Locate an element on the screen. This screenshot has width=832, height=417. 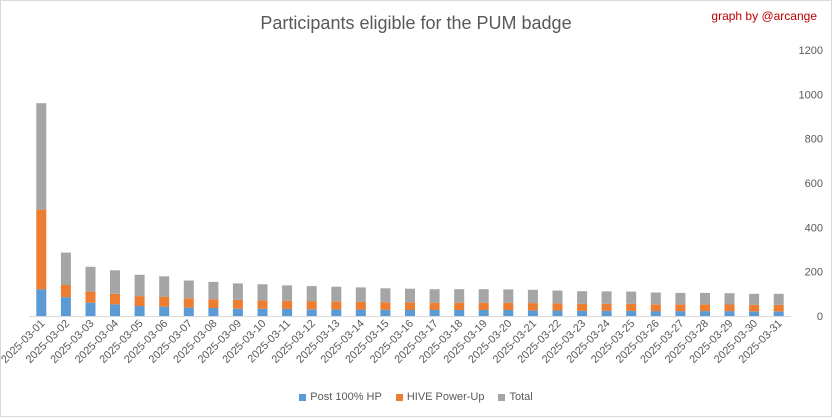
legend-label-total: Total is located at coordinates (521, 397).